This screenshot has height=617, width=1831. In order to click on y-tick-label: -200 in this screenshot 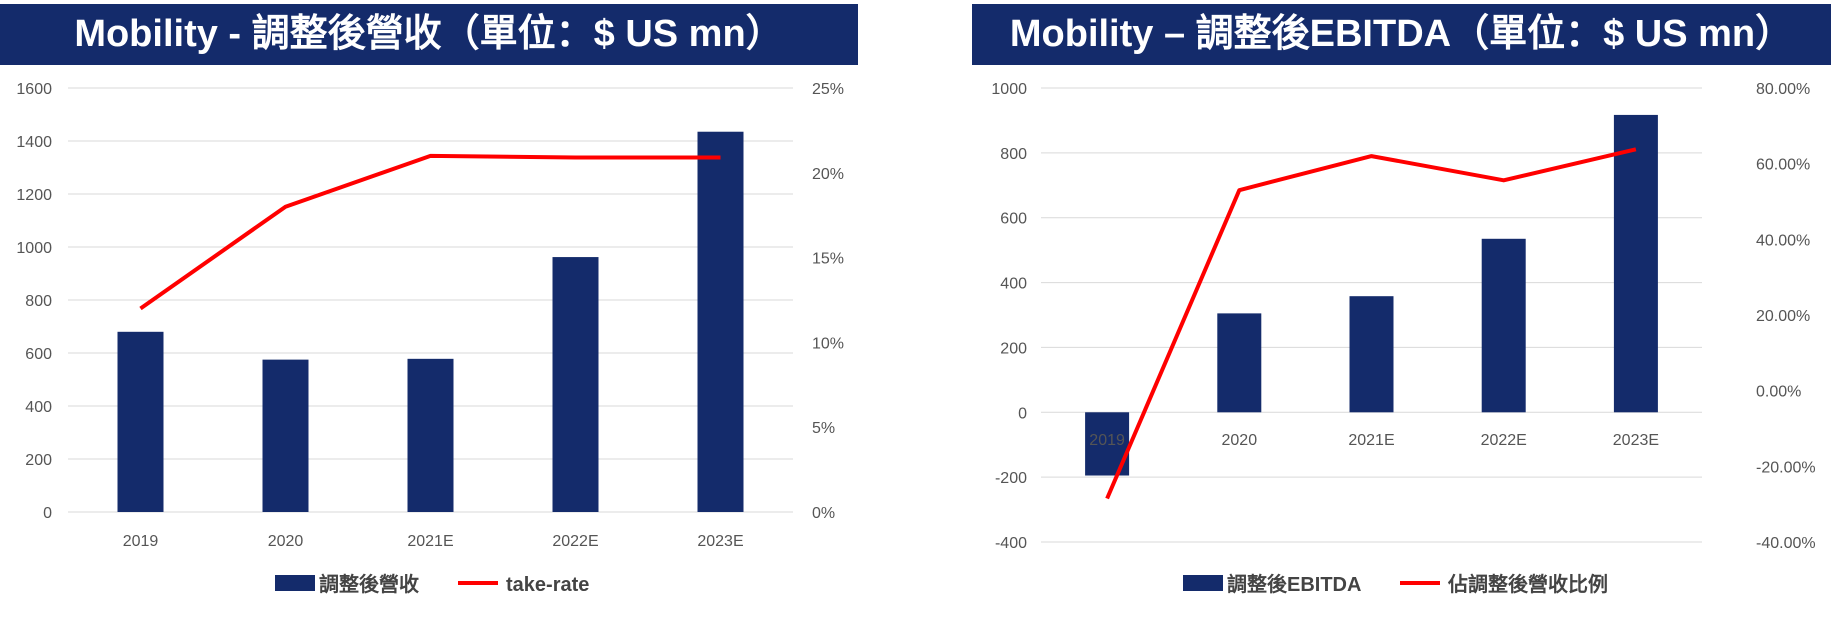, I will do `click(1011, 478)`.